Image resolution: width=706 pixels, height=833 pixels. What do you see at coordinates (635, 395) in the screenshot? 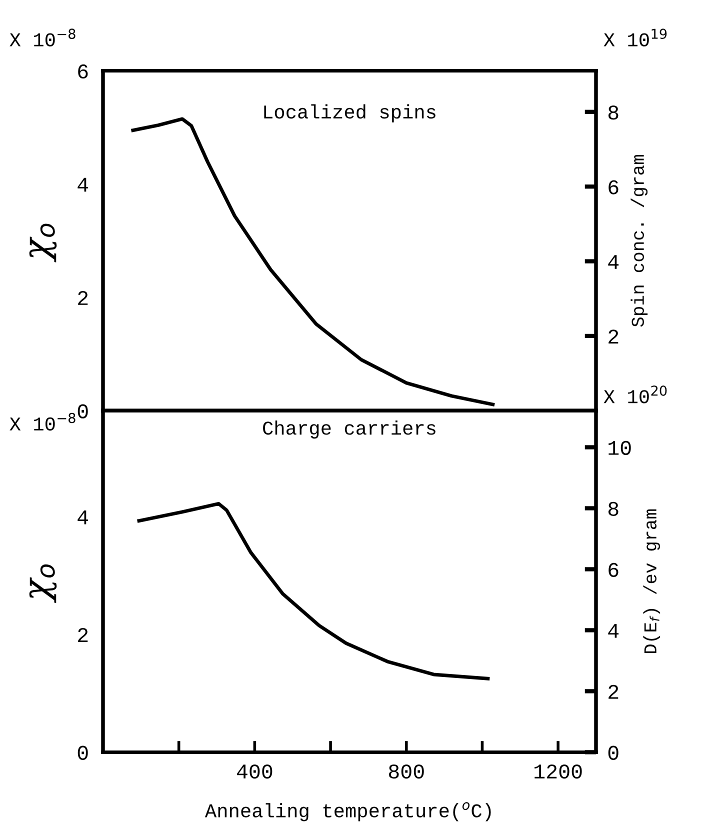
I see `text: X 10$^{20}$` at bounding box center [635, 395].